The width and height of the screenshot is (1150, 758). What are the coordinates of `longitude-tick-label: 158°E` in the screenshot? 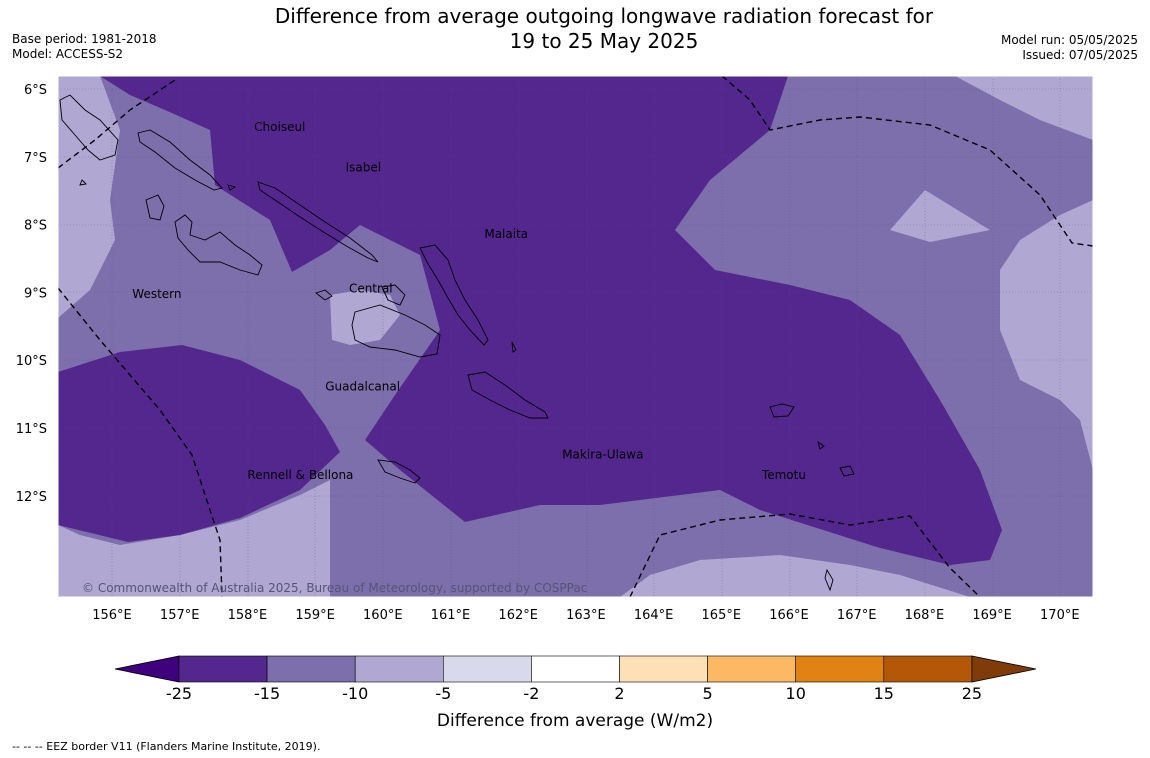 It's located at (248, 615).